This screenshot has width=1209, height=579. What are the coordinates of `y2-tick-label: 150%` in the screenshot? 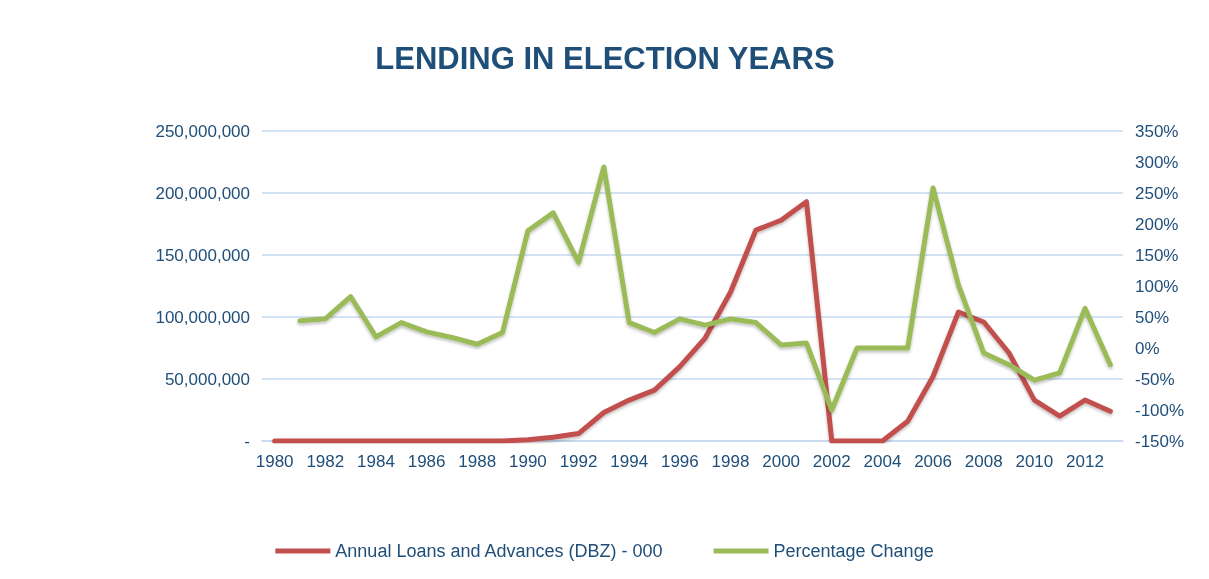 It's located at (1157, 255).